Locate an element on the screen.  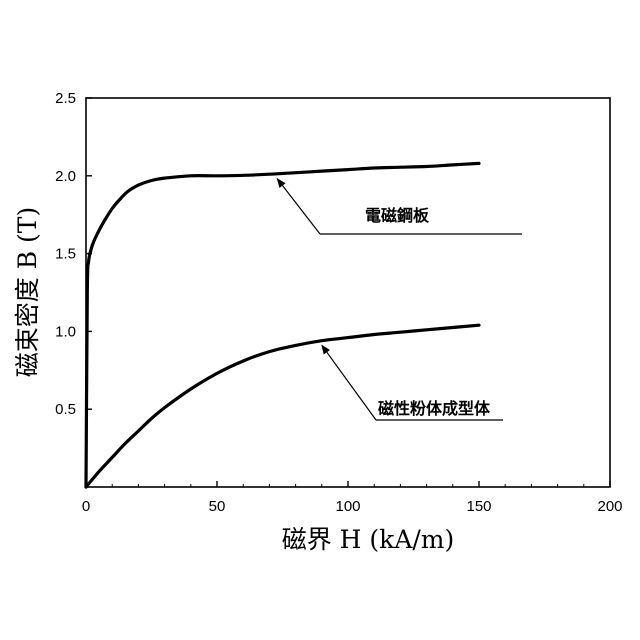
annotation-1: 電磁鋼板 is located at coordinates (399, 206).